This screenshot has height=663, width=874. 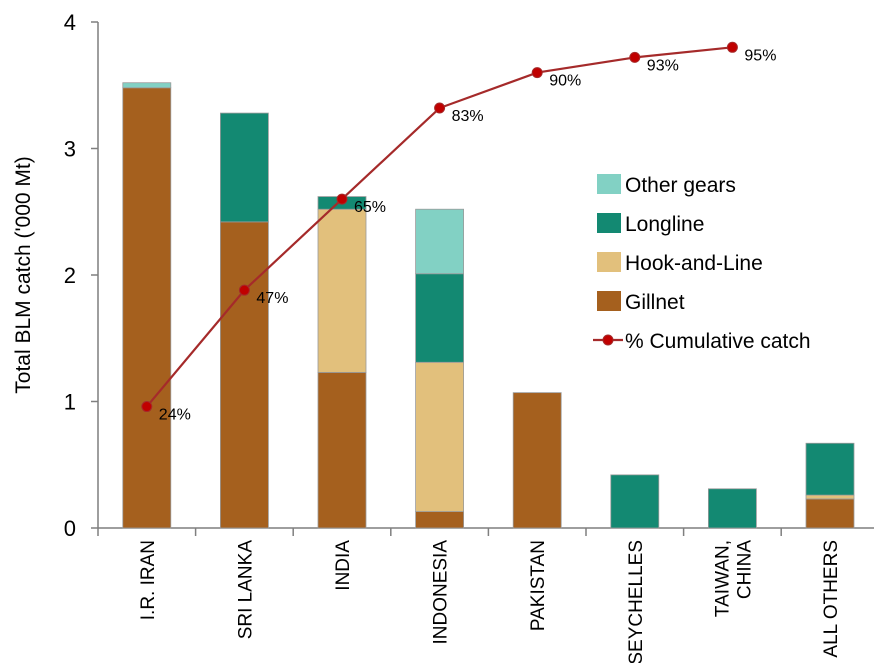 I want to click on legend-label: Hook-and-Line, so click(x=694, y=263).